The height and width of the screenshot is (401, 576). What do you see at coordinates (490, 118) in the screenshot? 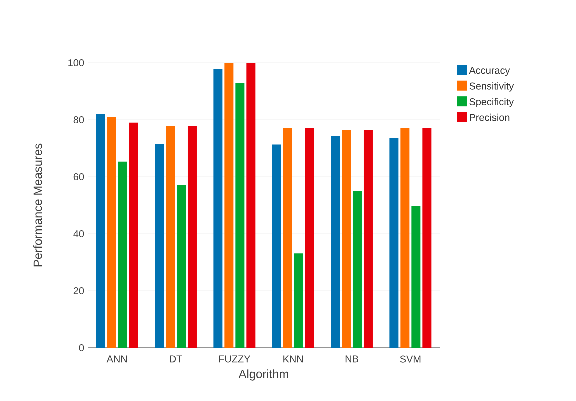
I see `legend-label: Precision` at bounding box center [490, 118].